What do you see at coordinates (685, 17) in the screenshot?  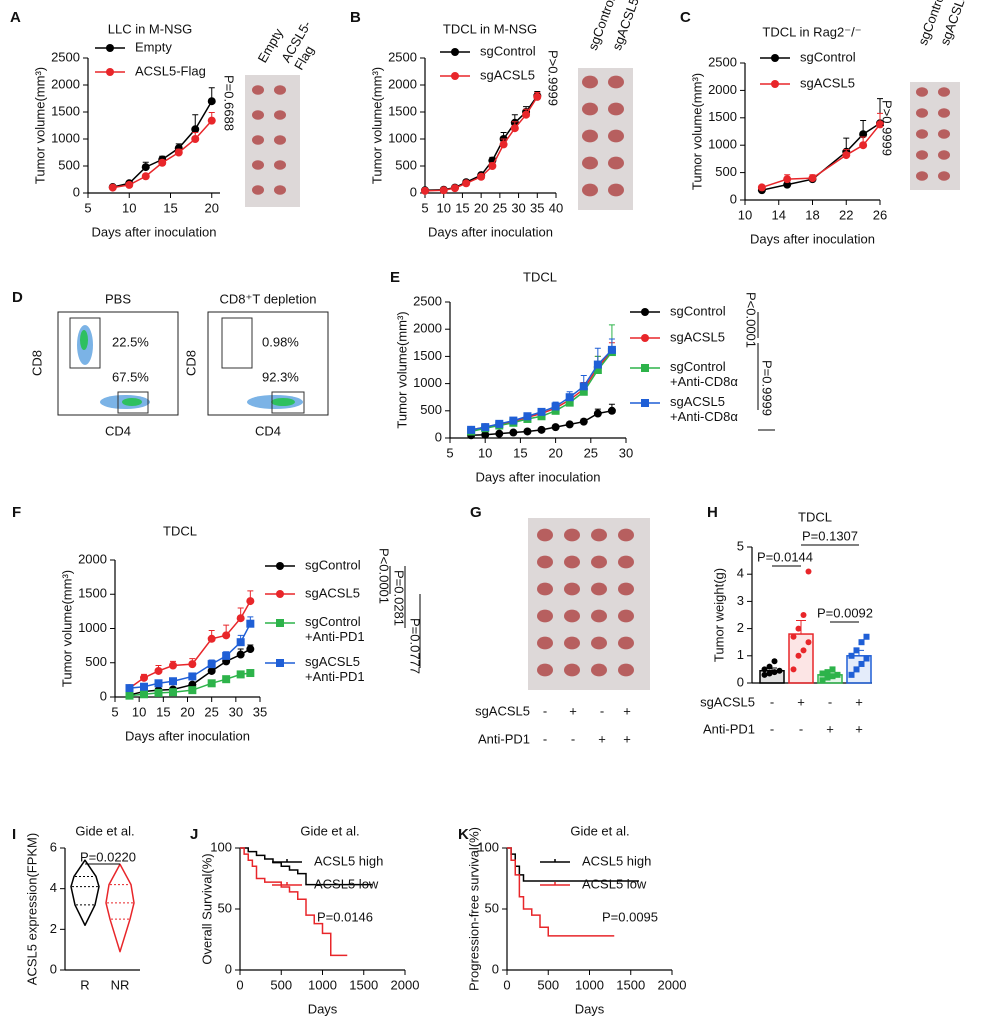 I see `panel-letter: C` at bounding box center [685, 17].